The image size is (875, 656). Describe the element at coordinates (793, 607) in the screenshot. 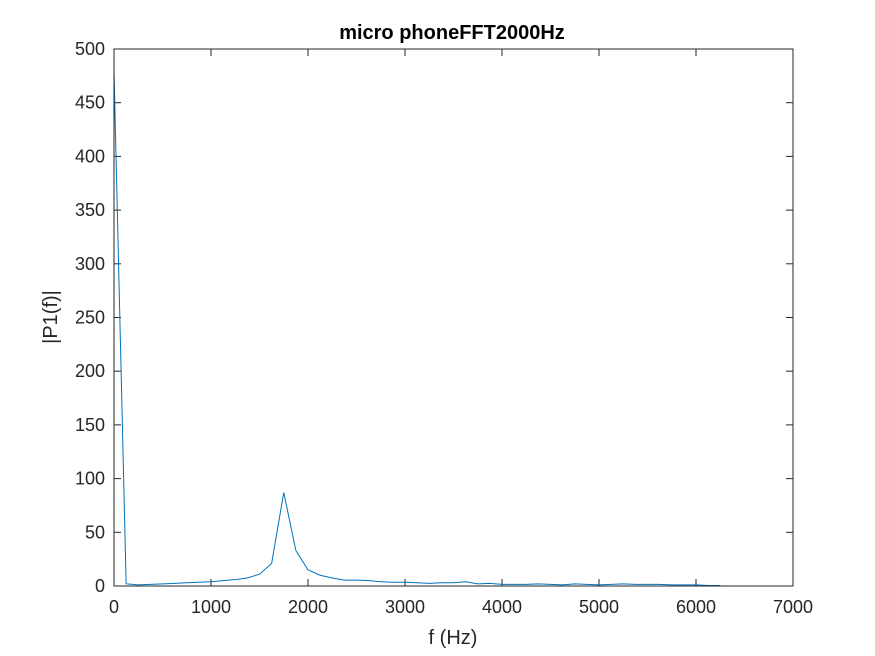

I see `x-tick-label: 7000` at that location.